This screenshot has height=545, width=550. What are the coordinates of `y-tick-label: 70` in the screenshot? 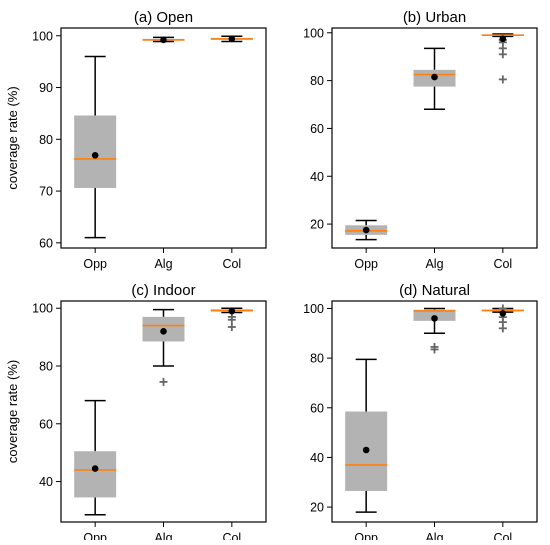 It's located at (46, 192).